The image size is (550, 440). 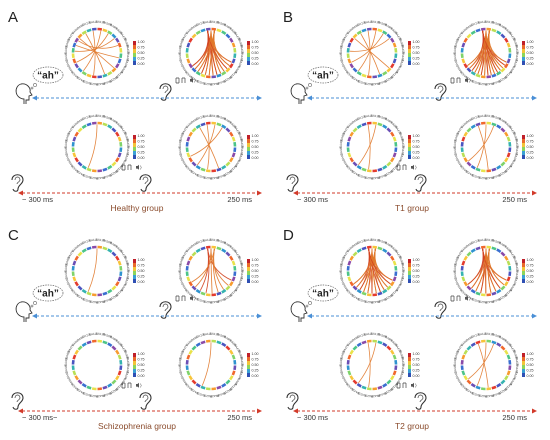 I want to click on color-scale-label: 0.00, so click(x=255, y=64).